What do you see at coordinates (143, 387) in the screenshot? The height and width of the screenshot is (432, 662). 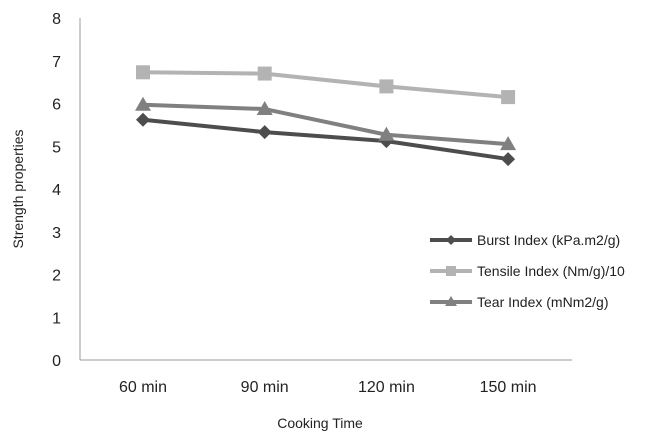 I see `x-tick-label: 60 min` at bounding box center [143, 387].